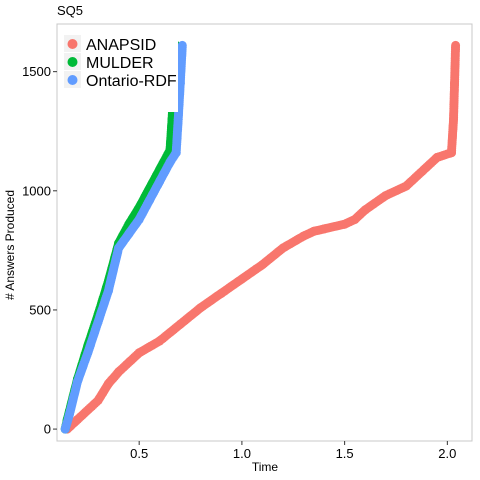 Image resolution: width=480 pixels, height=480 pixels. What do you see at coordinates (121, 45) in the screenshot?
I see `legend-label: ANAPSID` at bounding box center [121, 45].